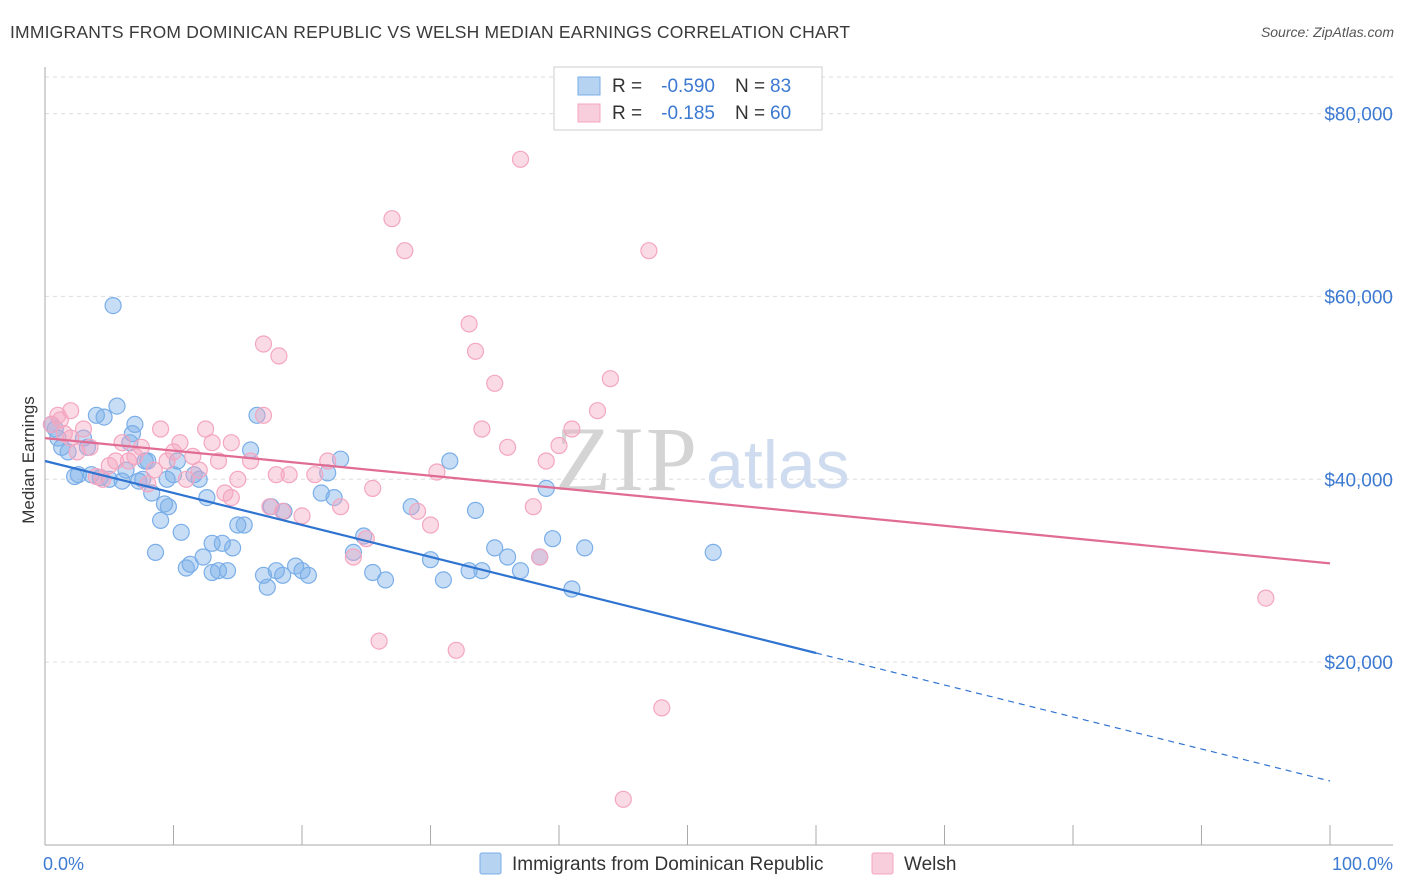  I want to click on y-tick-label: $40,000, so click(1358, 480).